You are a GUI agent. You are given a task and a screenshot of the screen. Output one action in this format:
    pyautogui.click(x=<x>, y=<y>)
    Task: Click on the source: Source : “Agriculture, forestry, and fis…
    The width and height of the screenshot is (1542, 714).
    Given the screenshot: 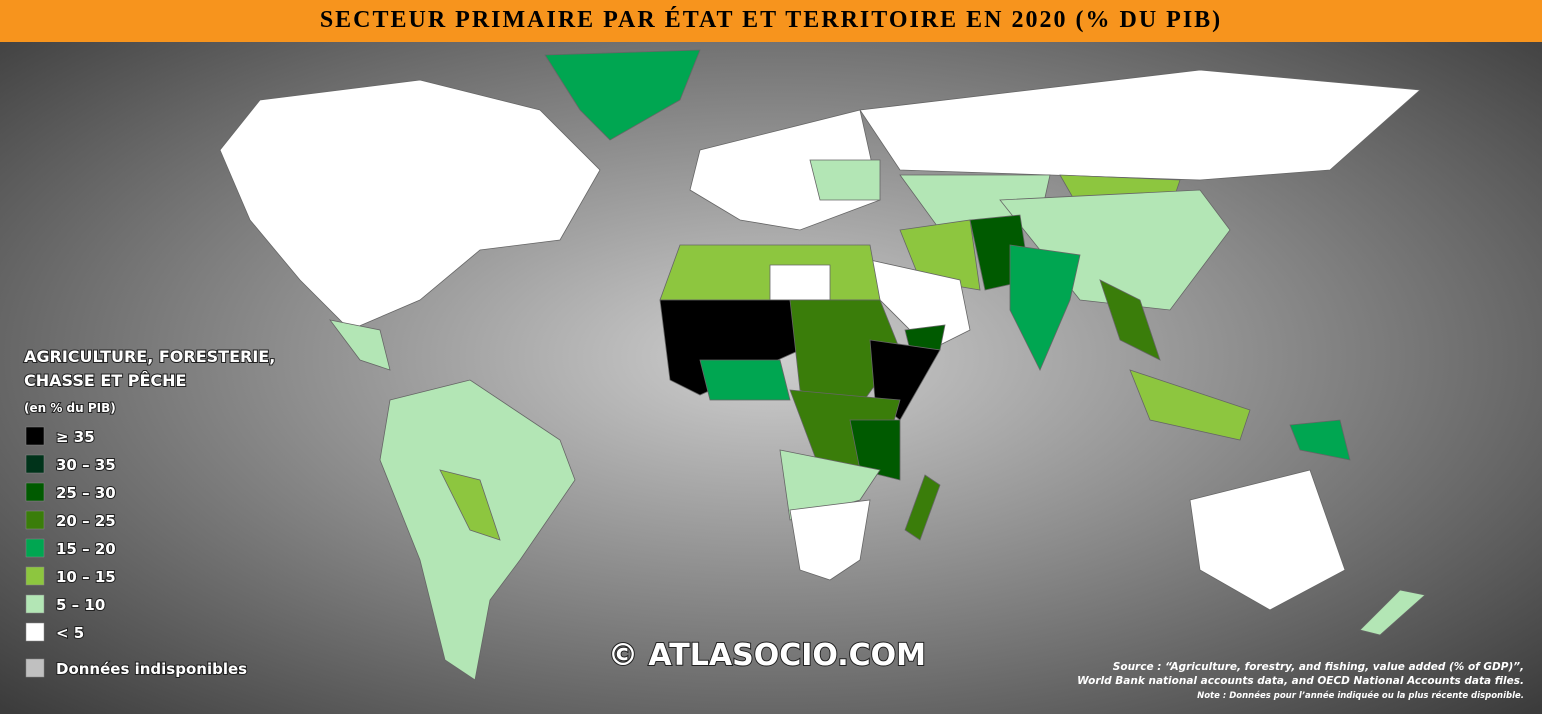 What is the action you would take?
    pyautogui.click(x=1318, y=667)
    